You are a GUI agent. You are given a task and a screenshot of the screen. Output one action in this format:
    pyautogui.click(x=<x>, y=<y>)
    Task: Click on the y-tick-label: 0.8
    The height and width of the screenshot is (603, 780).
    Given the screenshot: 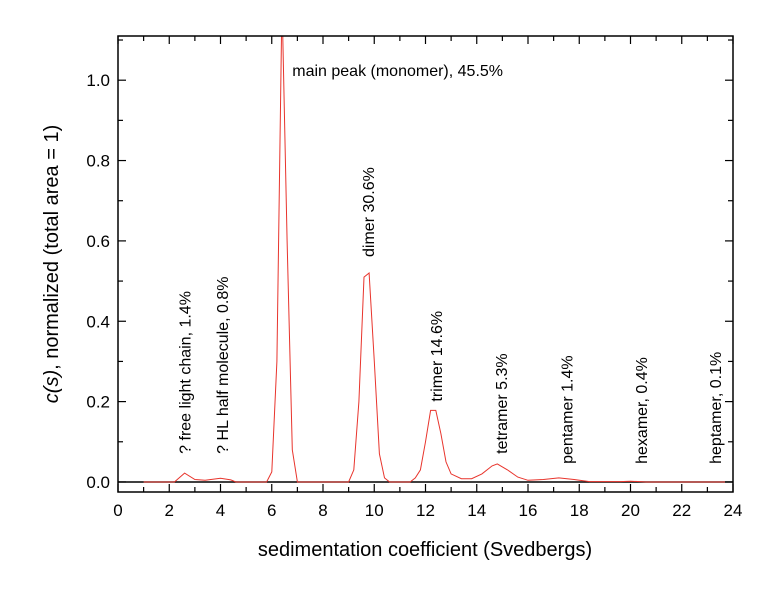 What is the action you would take?
    pyautogui.click(x=98, y=161)
    